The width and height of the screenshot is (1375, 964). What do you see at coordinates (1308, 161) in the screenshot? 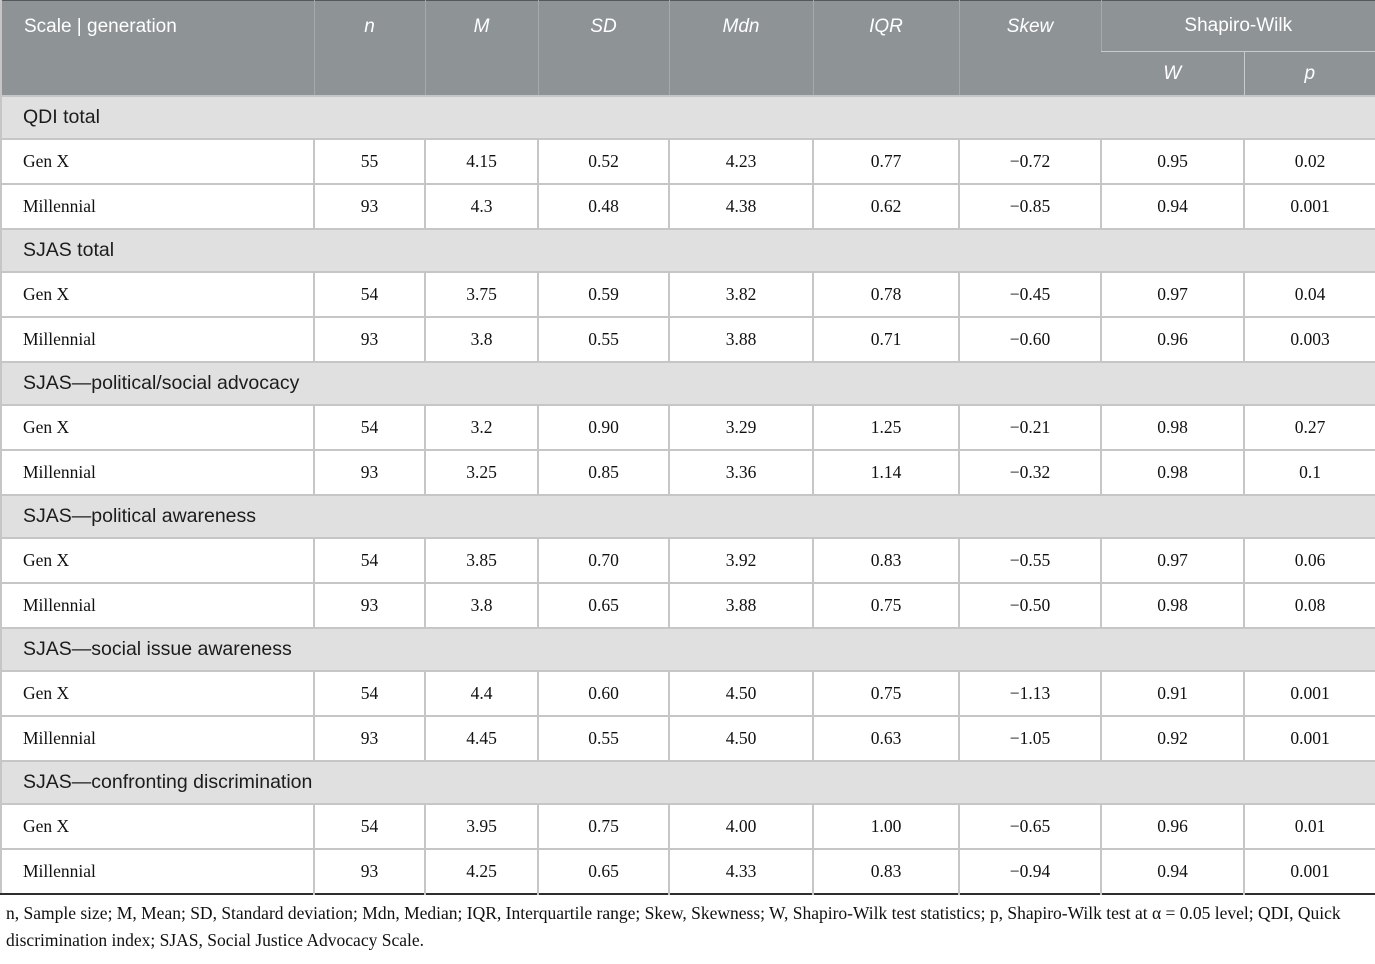
I see `data-cell: 0.02` at bounding box center [1308, 161].